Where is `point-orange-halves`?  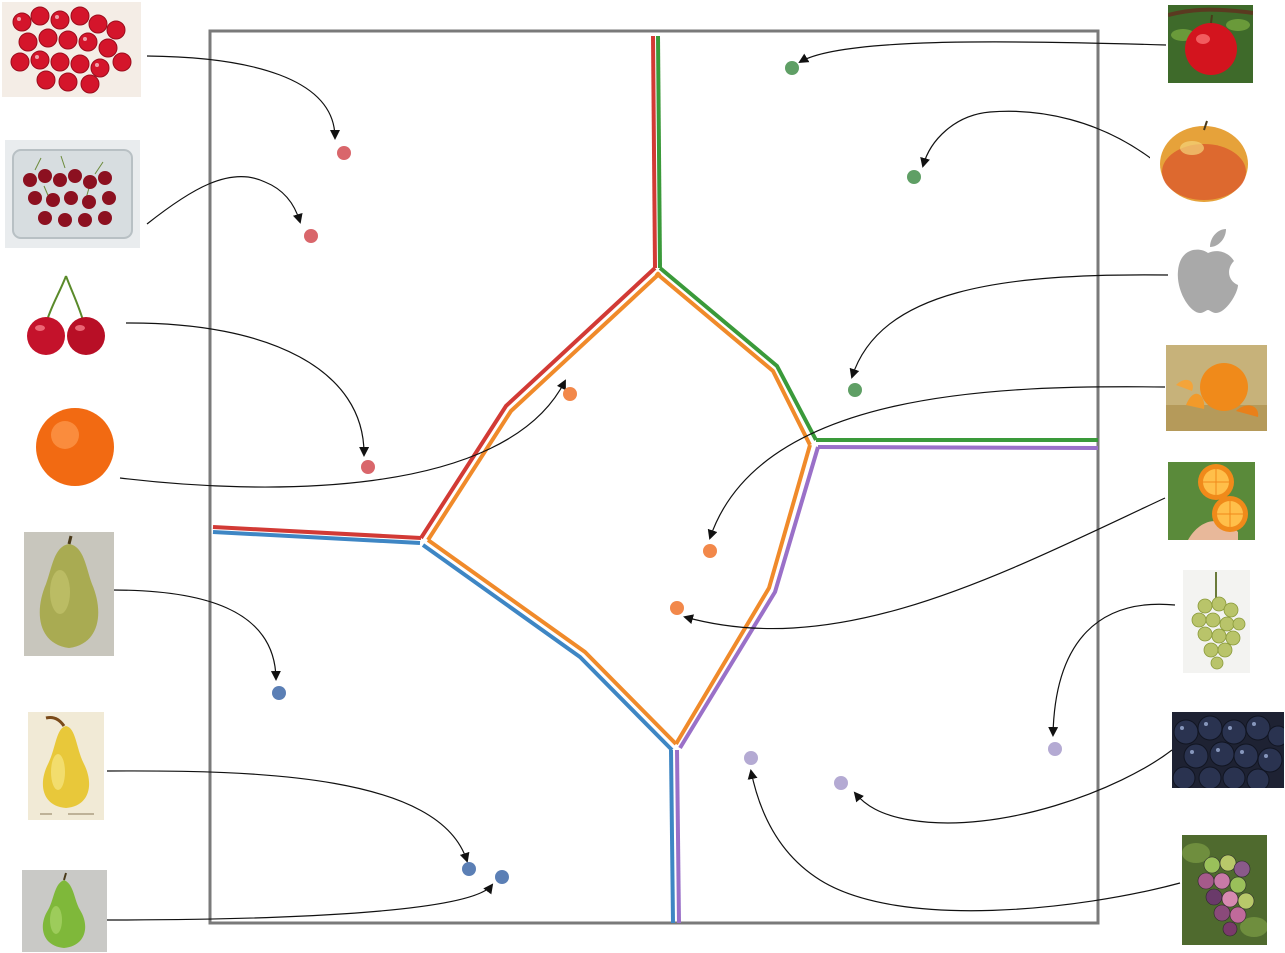 point-orange-halves is located at coordinates (677, 608).